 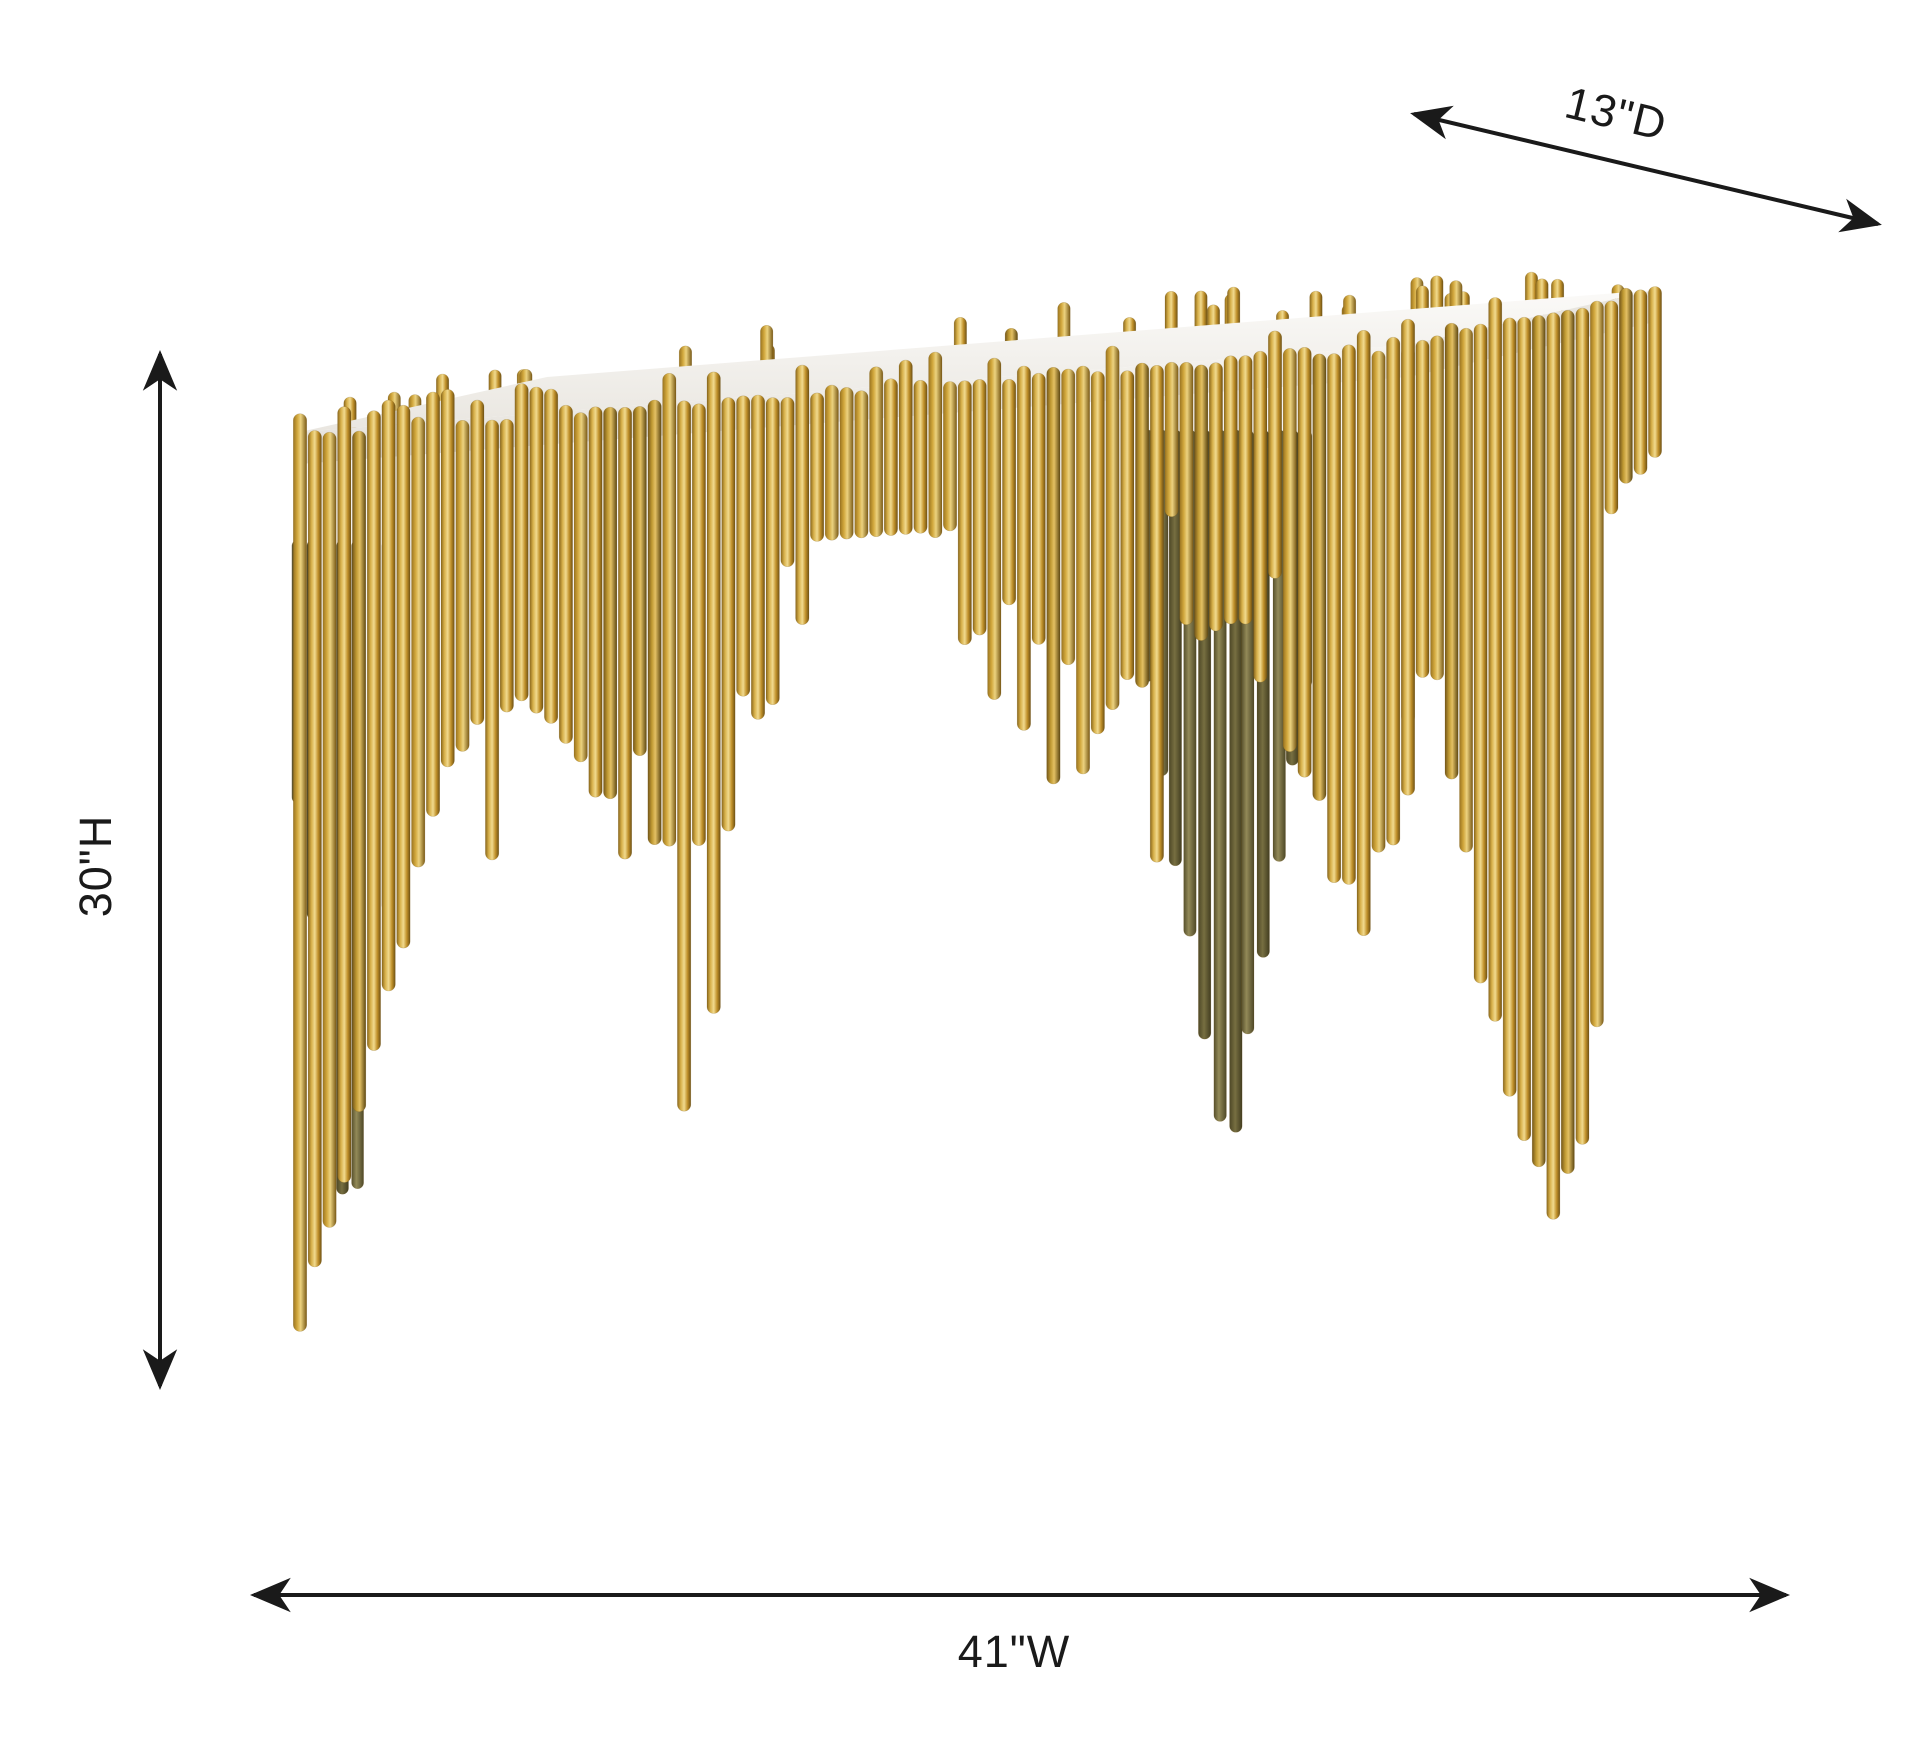 I want to click on depth-dimension-arrow, so click(x=1646, y=169).